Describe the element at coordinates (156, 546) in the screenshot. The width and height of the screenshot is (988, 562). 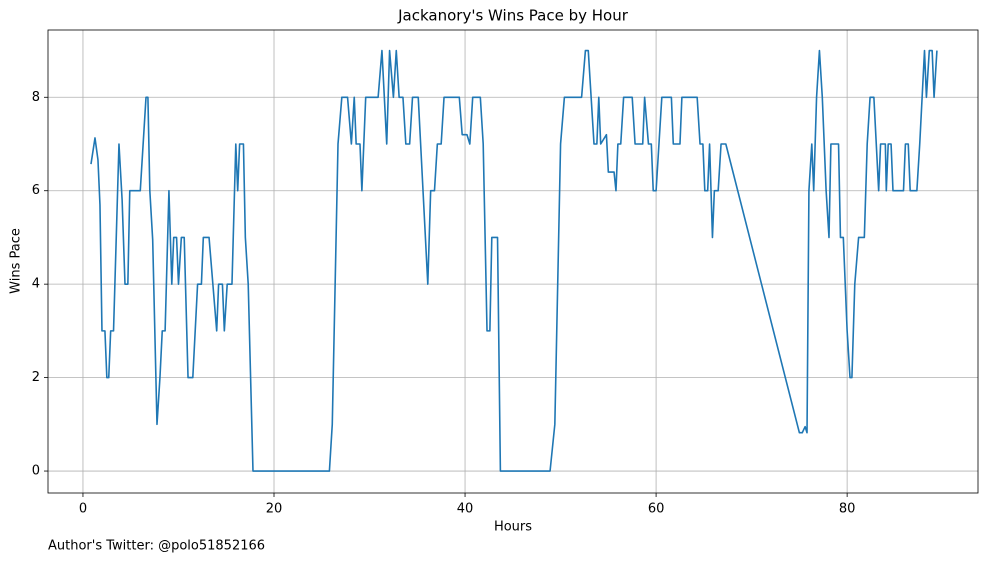
I see `footnote: Author's Twitter: @polo51852166` at that location.